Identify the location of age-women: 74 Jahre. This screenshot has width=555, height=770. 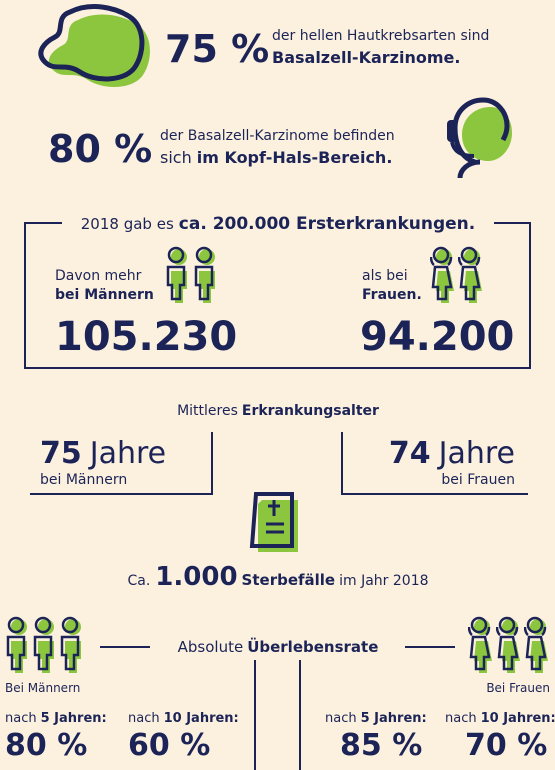
(452, 453).